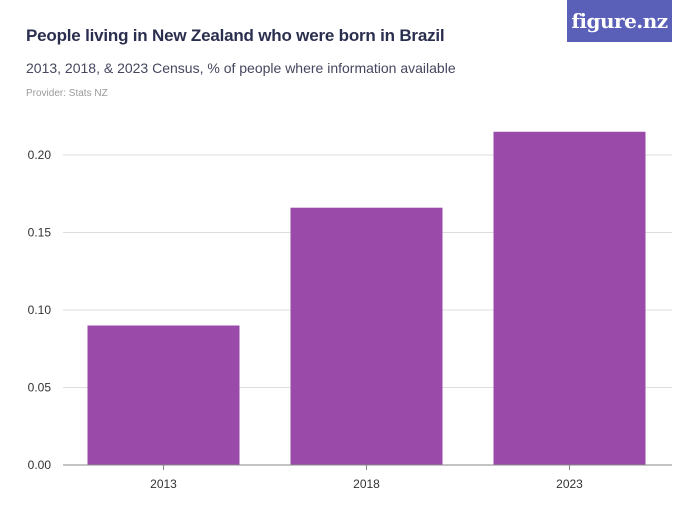 The width and height of the screenshot is (700, 525). What do you see at coordinates (40, 310) in the screenshot?
I see `y-tick-label: 0.10` at bounding box center [40, 310].